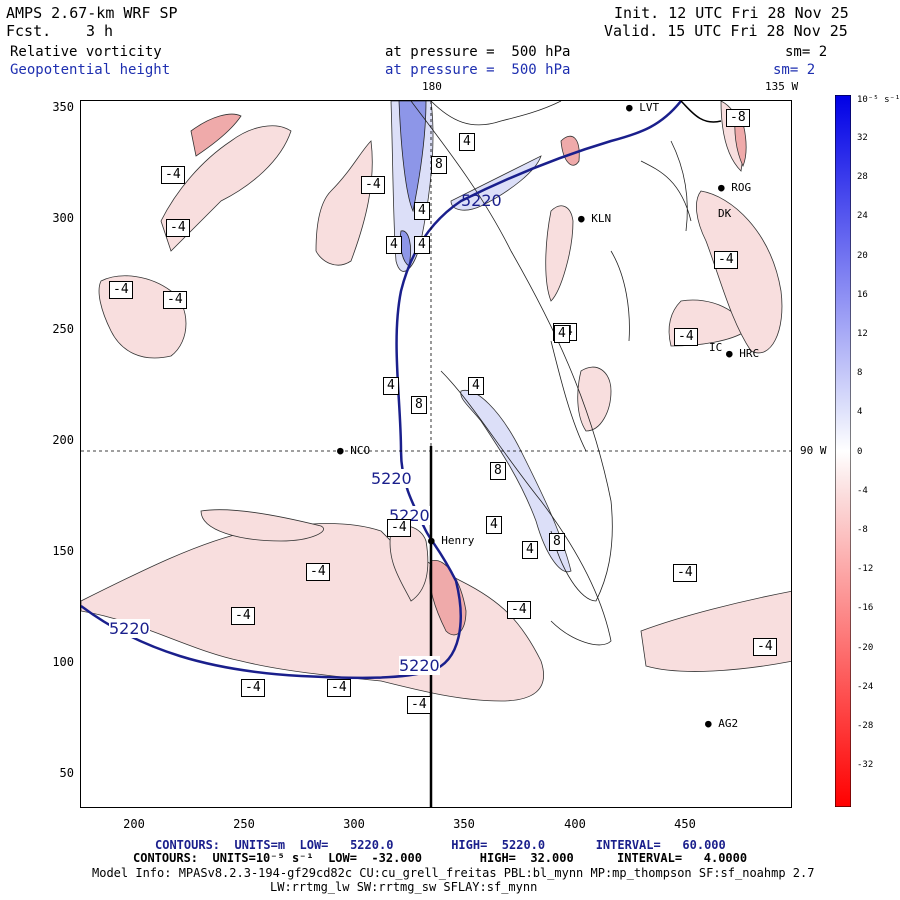 The width and height of the screenshot is (900, 900). Describe the element at coordinates (862, 334) in the screenshot. I see `colorbar-tick-label: 12` at that location.